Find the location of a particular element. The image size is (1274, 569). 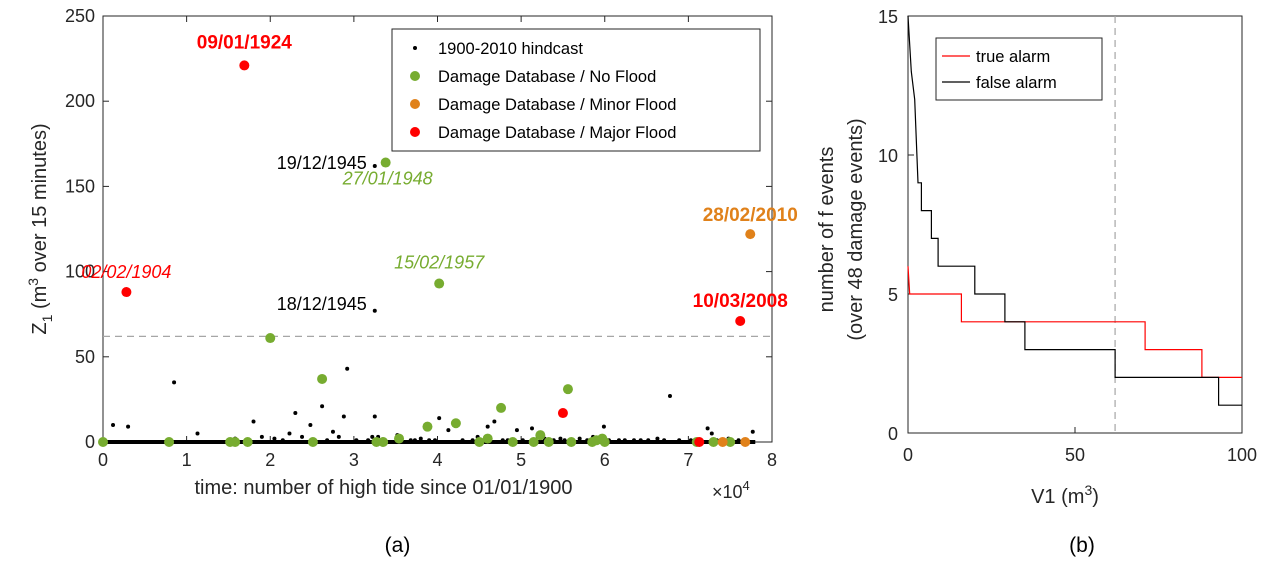

y-tick-label: 200 is located at coordinates (80, 101).